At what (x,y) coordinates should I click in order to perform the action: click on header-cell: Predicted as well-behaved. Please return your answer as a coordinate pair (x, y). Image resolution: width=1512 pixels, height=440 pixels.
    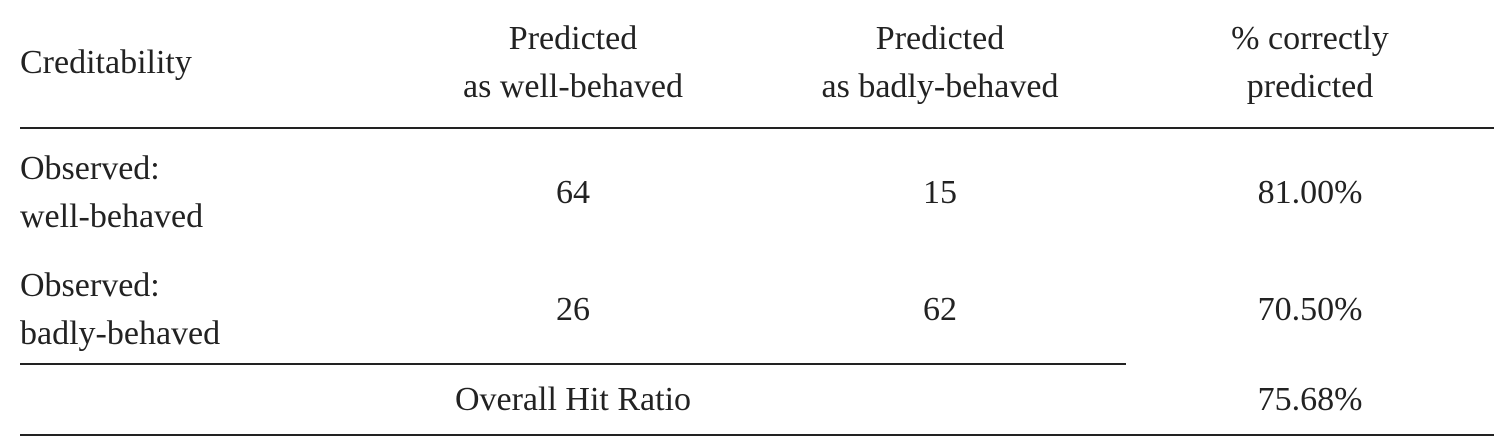
    Looking at the image, I should click on (573, 63).